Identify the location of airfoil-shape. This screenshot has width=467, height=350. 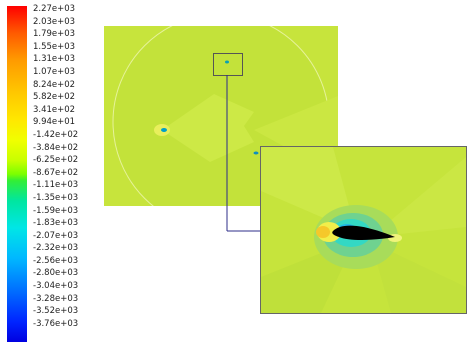
(363, 232).